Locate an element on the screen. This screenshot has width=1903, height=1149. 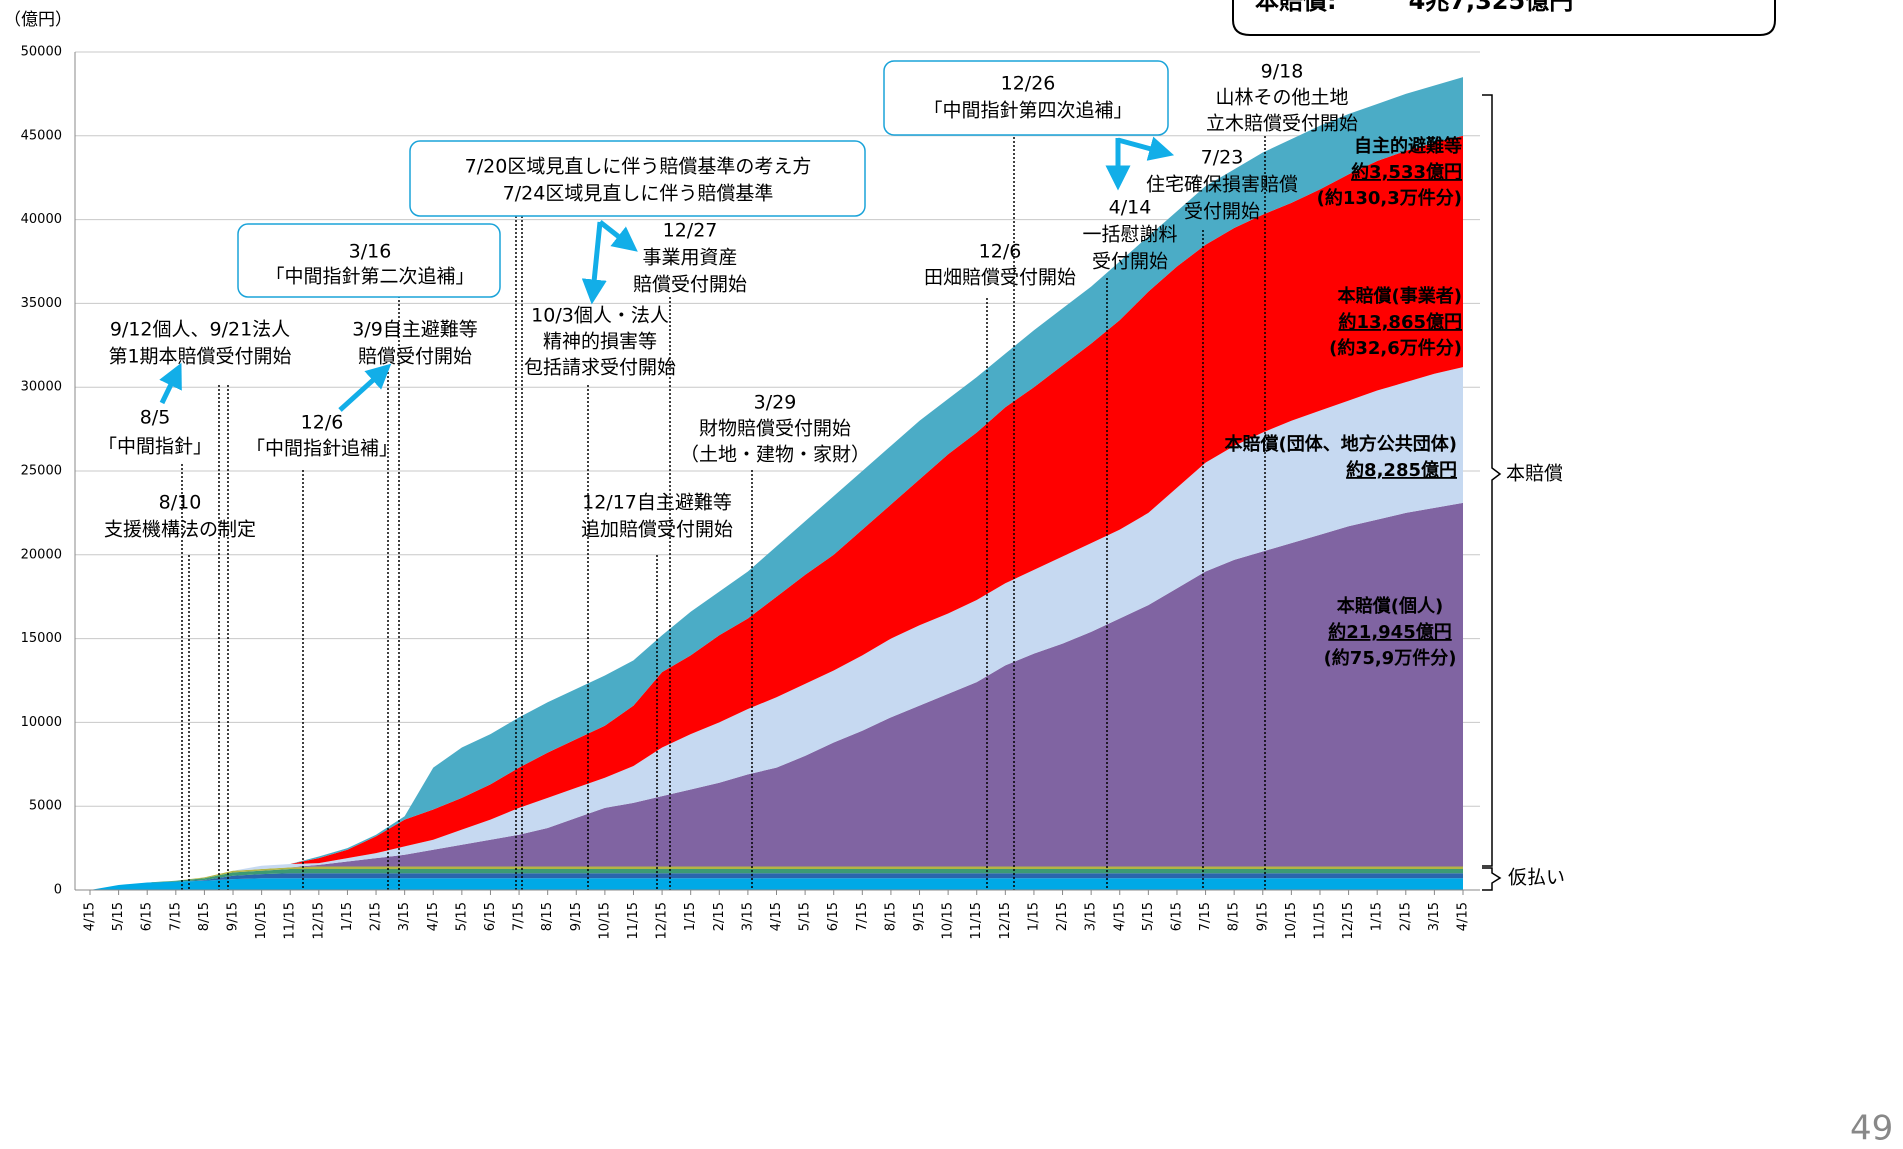
series-label: (約130,3万件分) is located at coordinates (1389, 198).